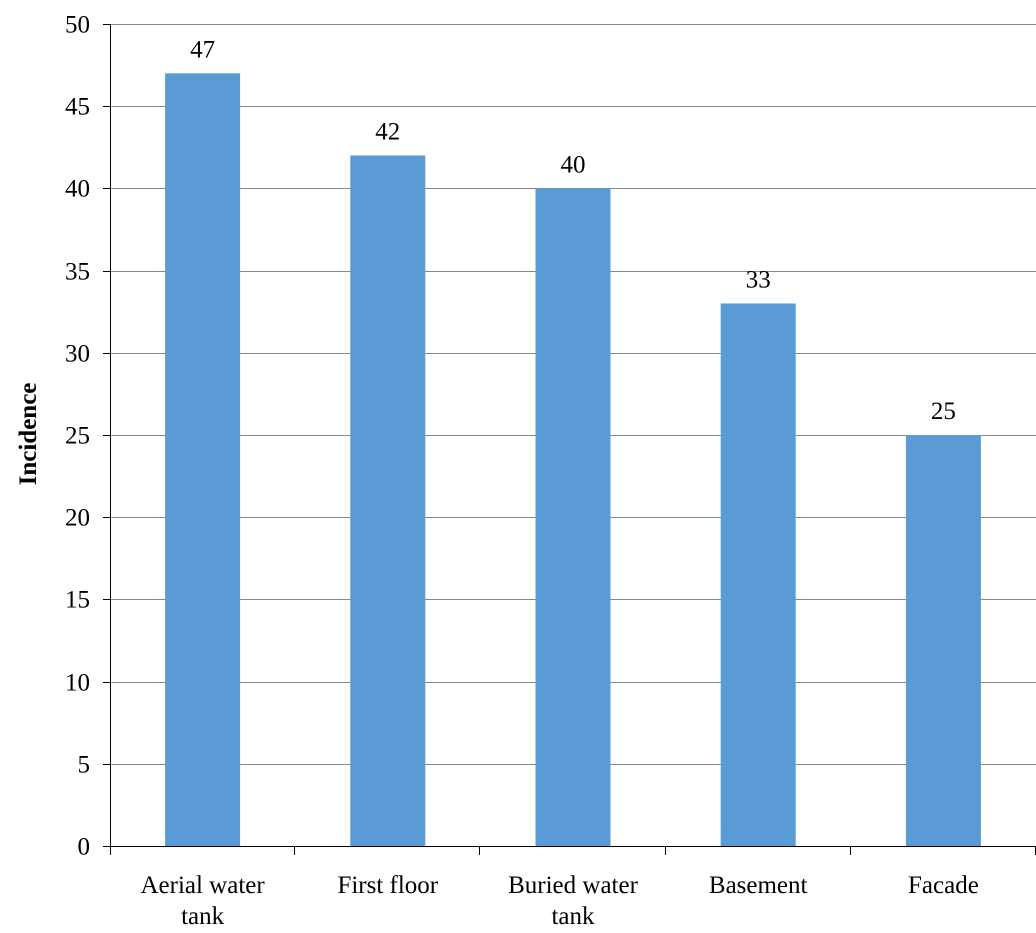 Image resolution: width=1036 pixels, height=933 pixels. Describe the element at coordinates (77, 189) in the screenshot. I see `y-tick-label: 40` at that location.